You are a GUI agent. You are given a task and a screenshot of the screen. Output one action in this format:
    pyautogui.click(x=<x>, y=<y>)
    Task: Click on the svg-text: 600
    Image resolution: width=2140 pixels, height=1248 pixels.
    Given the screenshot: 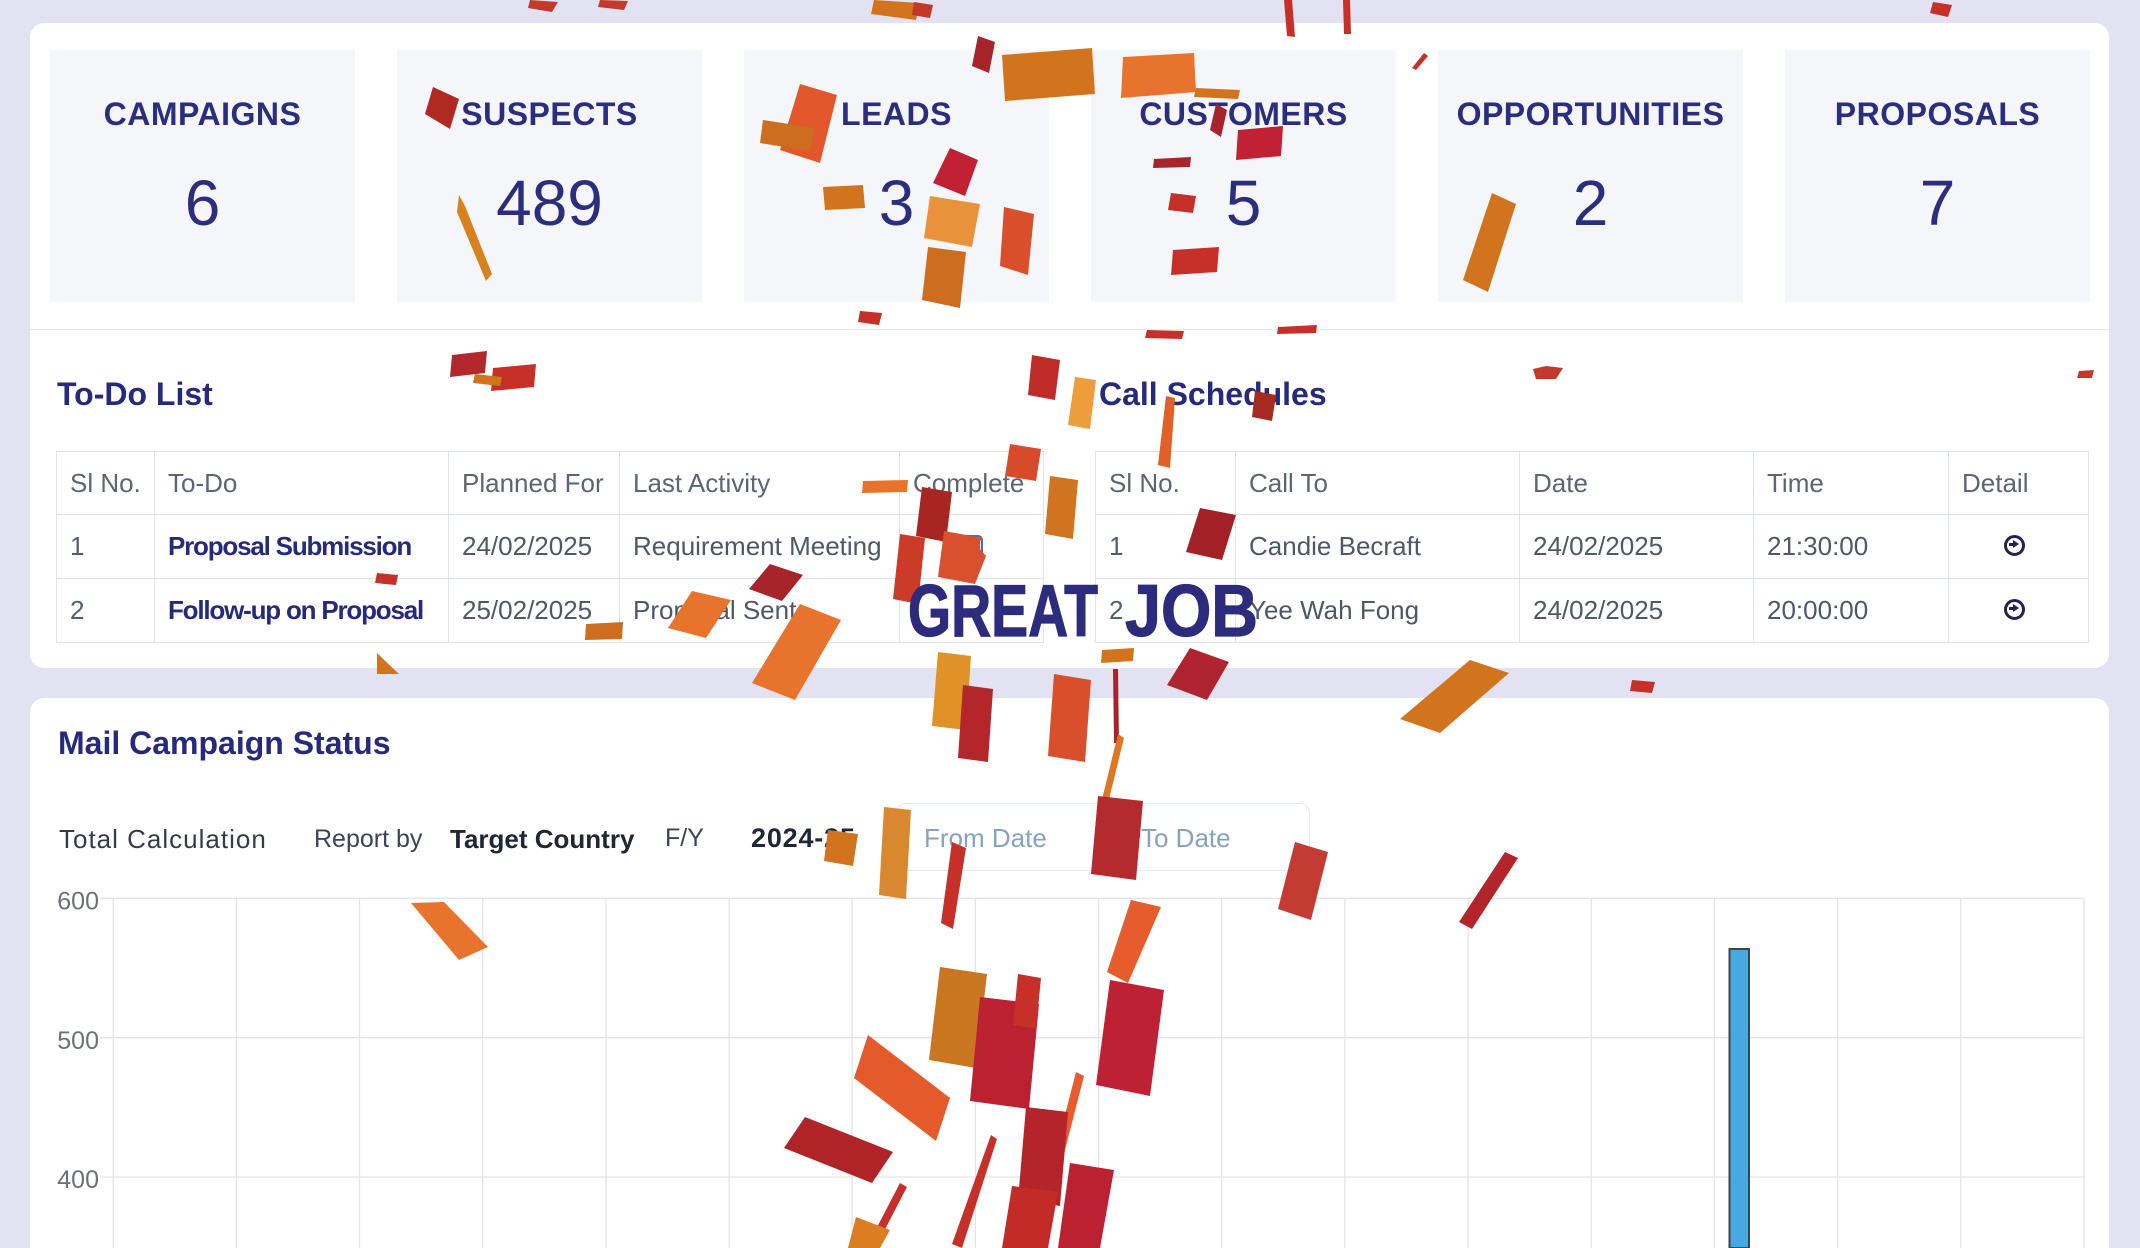 What is the action you would take?
    pyautogui.click(x=78, y=902)
    